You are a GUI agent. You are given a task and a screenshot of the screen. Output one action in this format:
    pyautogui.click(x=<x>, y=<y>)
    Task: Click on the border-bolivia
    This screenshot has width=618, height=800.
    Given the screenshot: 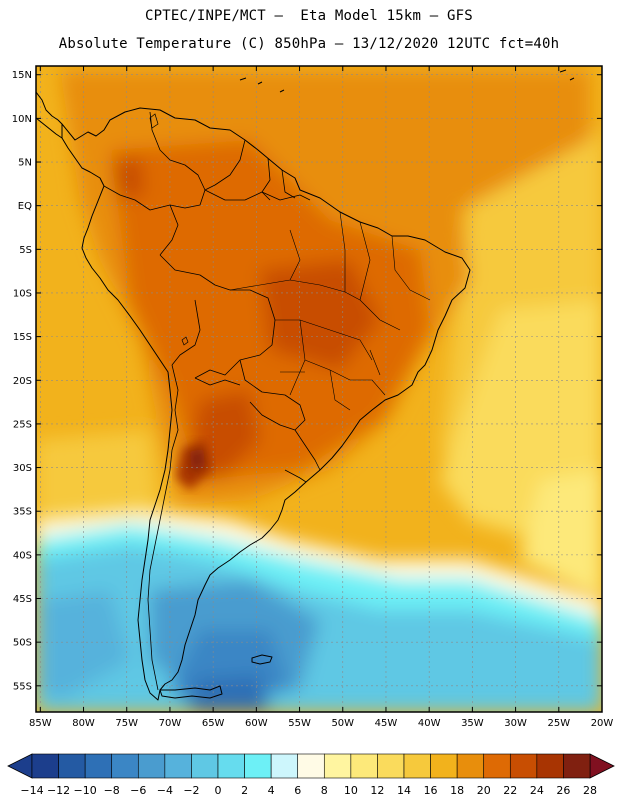 What is the action you would take?
    pyautogui.click(x=235, y=334)
    